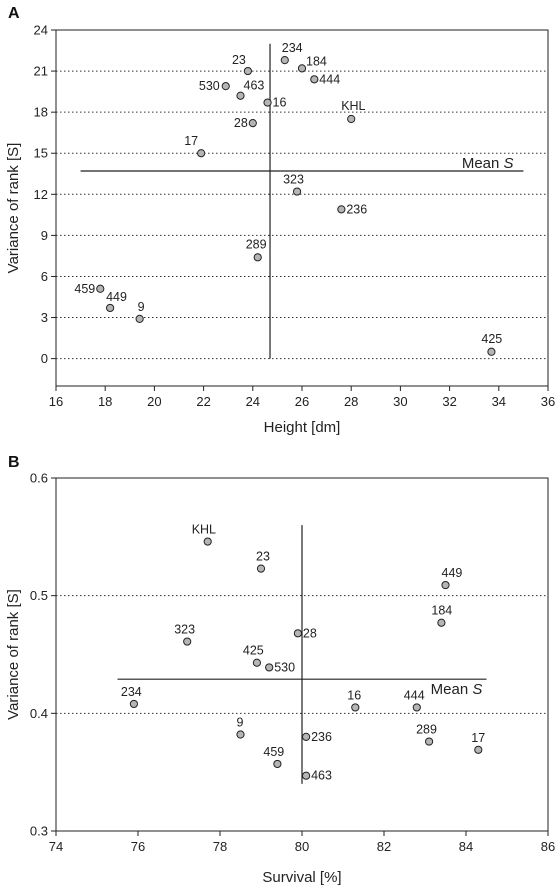 This screenshot has width=560, height=889. Describe the element at coordinates (14, 462) in the screenshot. I see `panel-letter: B` at that location.